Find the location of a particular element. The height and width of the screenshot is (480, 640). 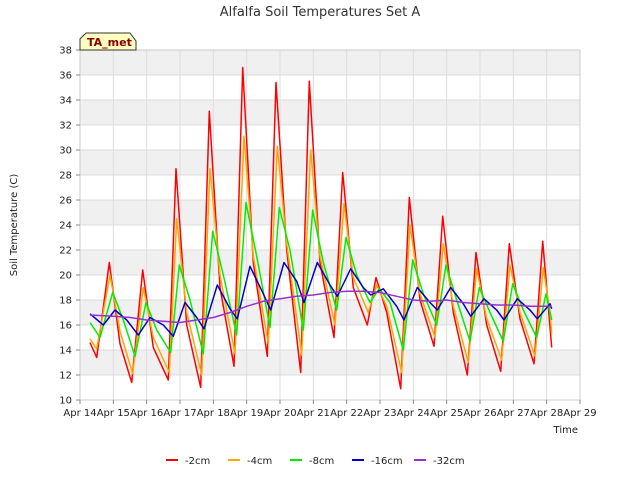

y-tick-label: 14 is located at coordinates (65, 351).